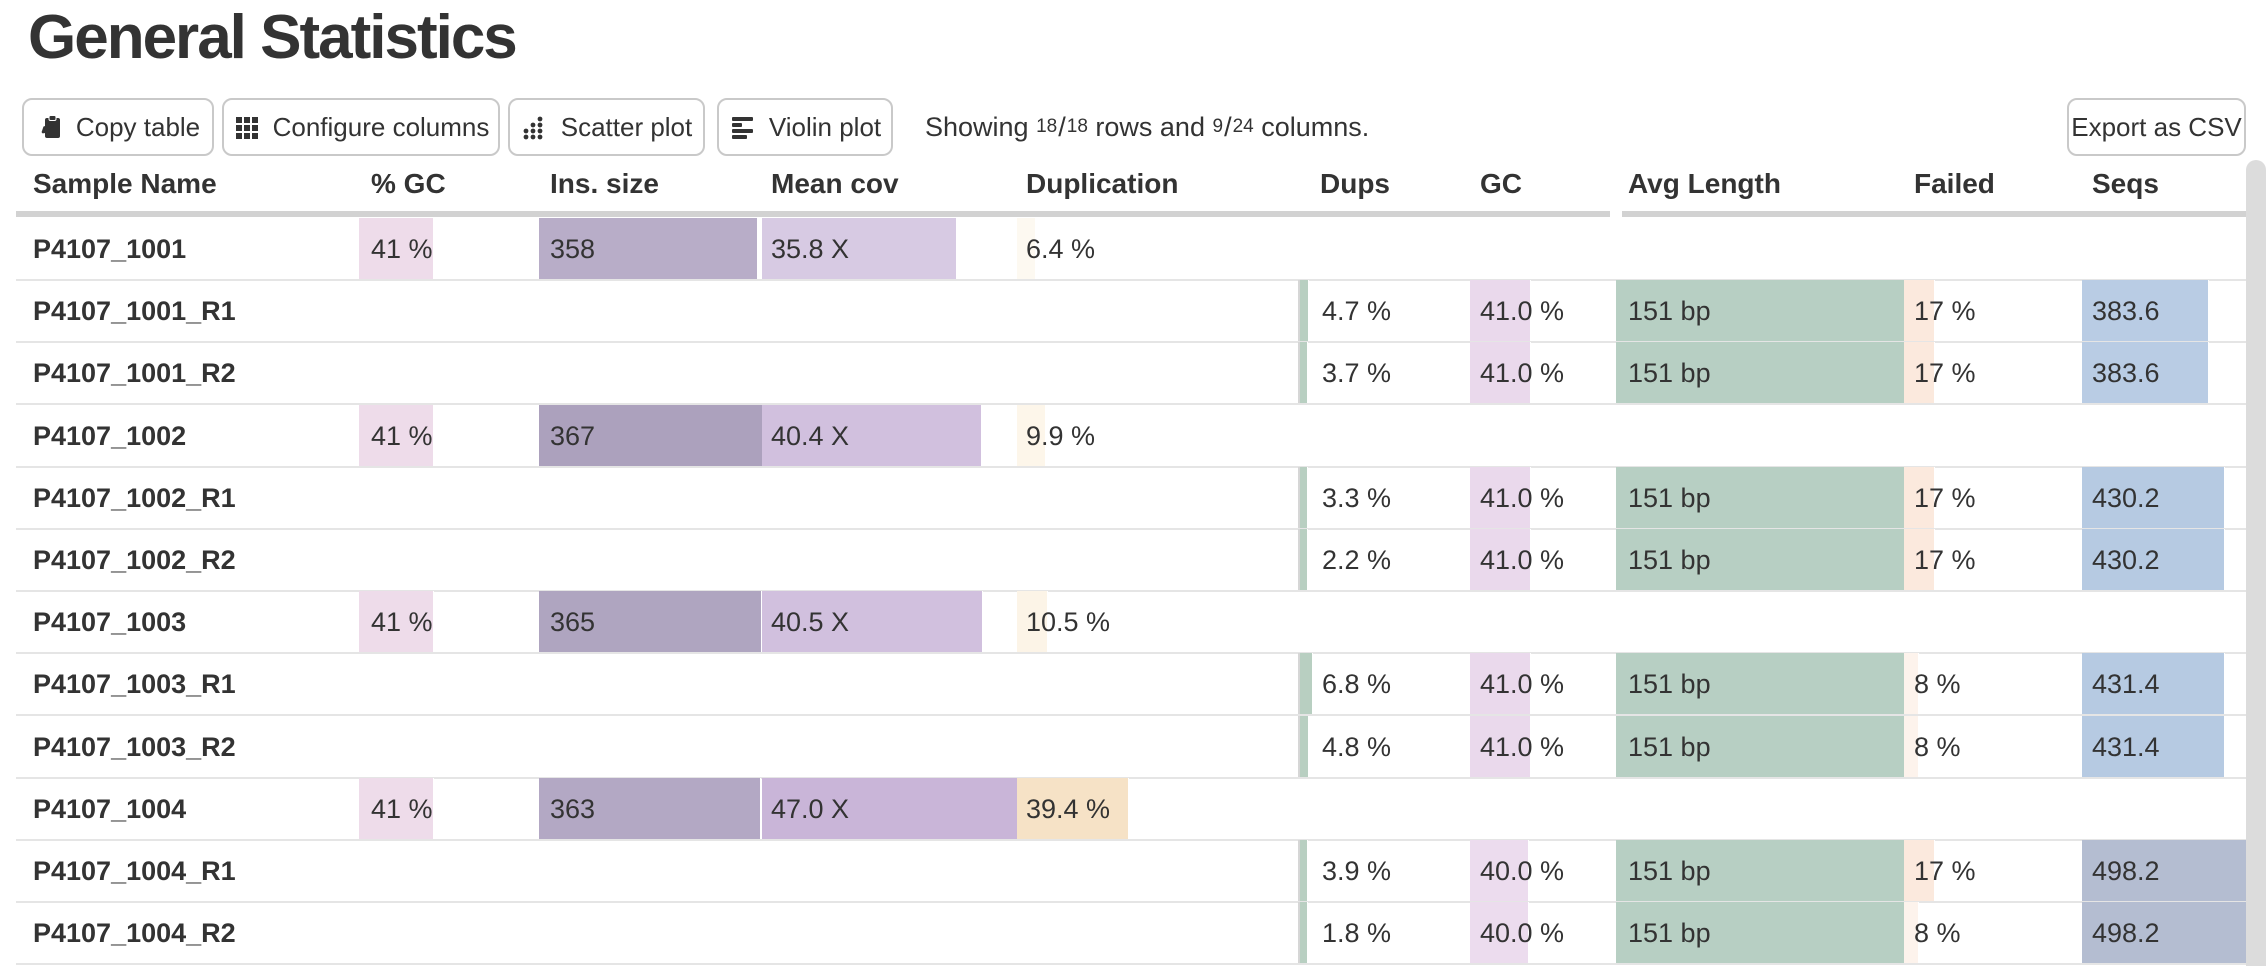 The height and width of the screenshot is (966, 2266). What do you see at coordinates (626, 126) in the screenshot?
I see `scatter-plot-label: Scatter plot` at bounding box center [626, 126].